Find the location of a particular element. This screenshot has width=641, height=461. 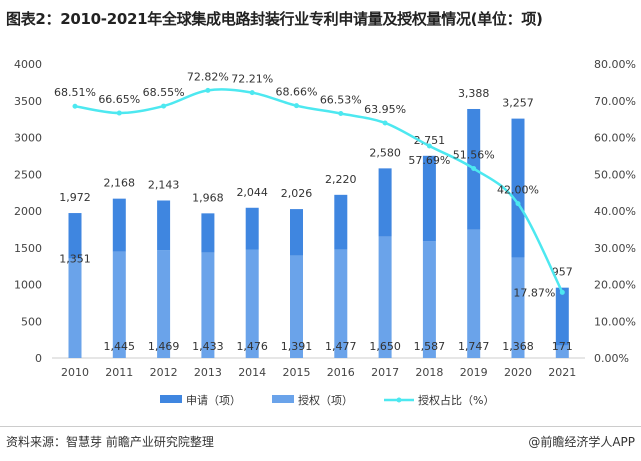

x-tick-label: 2013 is located at coordinates (208, 372).